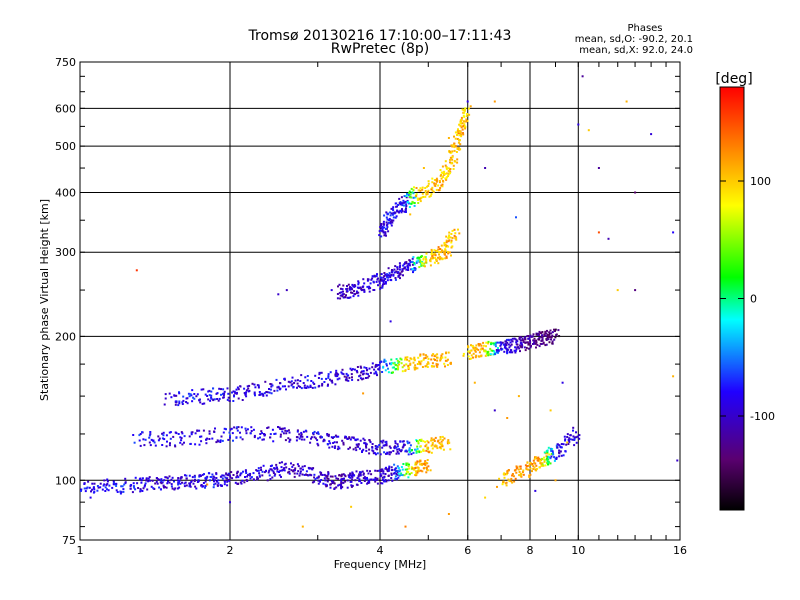 This screenshot has height=600, width=800. Describe the element at coordinates (380, 564) in the screenshot. I see `x-axis-label: Frequency [MHz]` at that location.